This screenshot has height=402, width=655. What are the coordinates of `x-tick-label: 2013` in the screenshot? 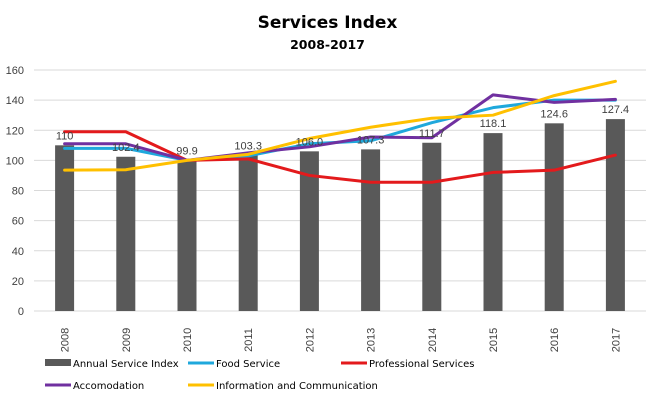 It's located at (372, 340).